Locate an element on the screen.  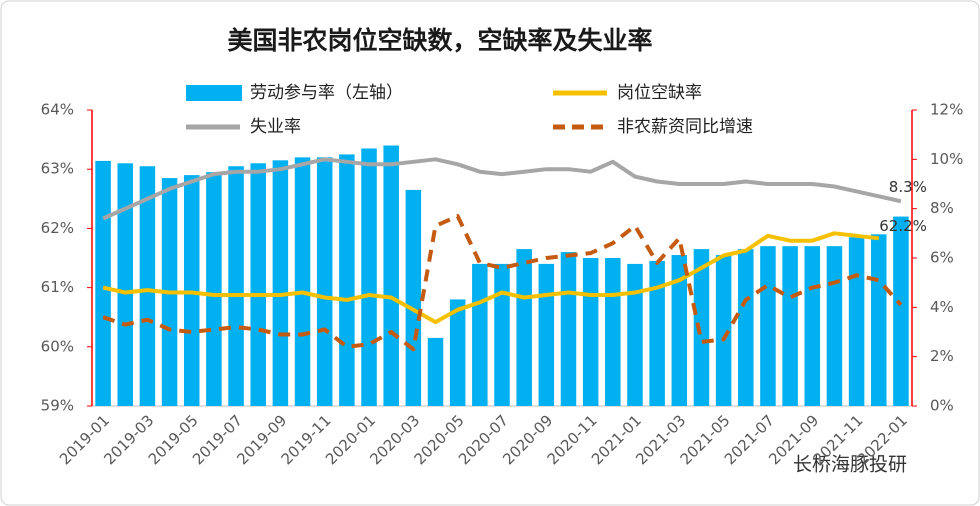
y2-tick-label: 2% is located at coordinates (942, 356).